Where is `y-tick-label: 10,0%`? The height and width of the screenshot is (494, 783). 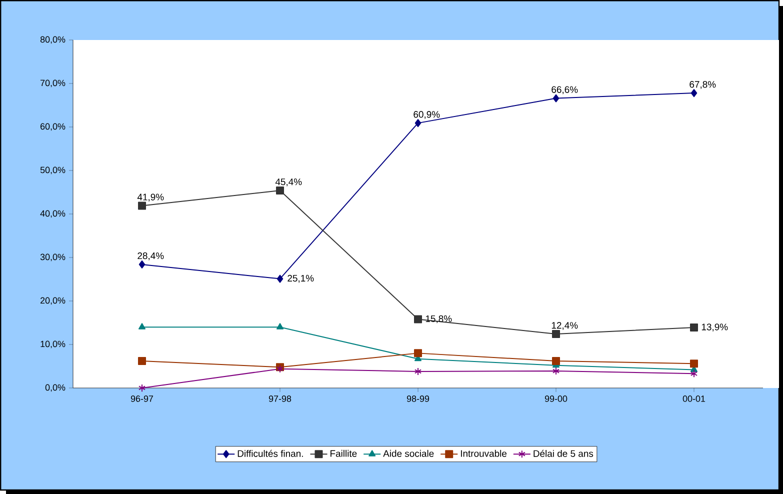
y-tick-label: 10,0% is located at coordinates (53, 344).